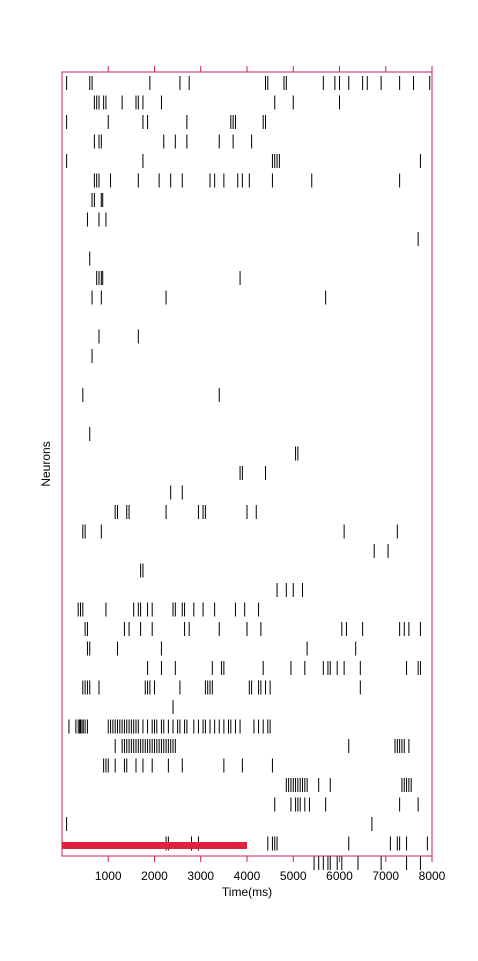 This screenshot has height=961, width=478. Describe the element at coordinates (385, 876) in the screenshot. I see `x-tick-label: 7000` at that location.